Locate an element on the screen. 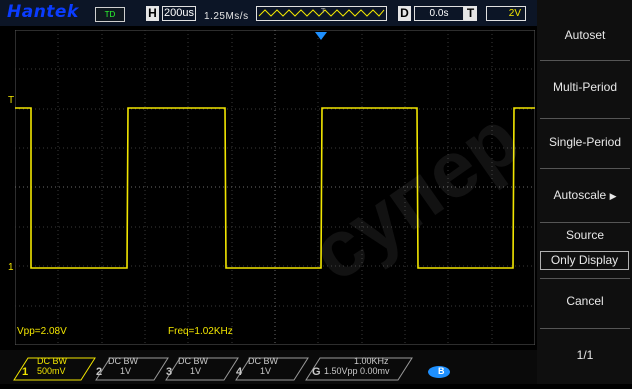 Image resolution: width=632 pixels, height=389 pixels. vpp-measurement: Vpp=2.08V is located at coordinates (42, 331).